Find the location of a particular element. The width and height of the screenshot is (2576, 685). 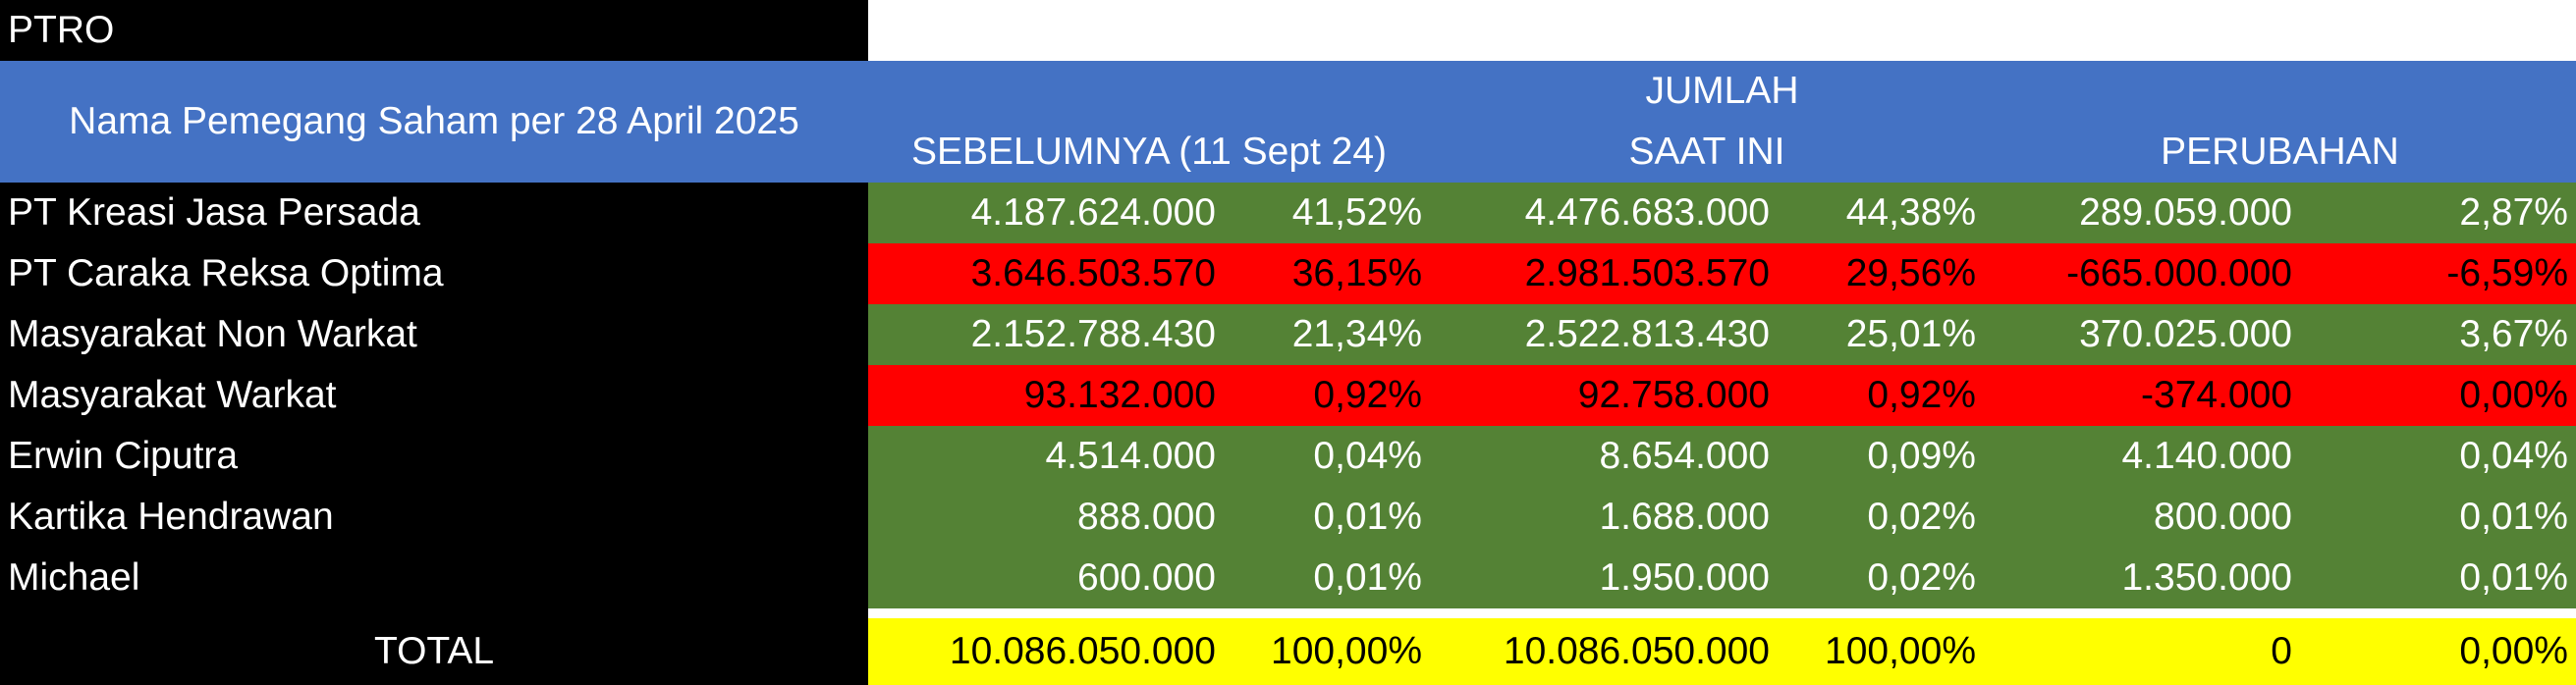

change-percent: 2,87% is located at coordinates (2438, 213).